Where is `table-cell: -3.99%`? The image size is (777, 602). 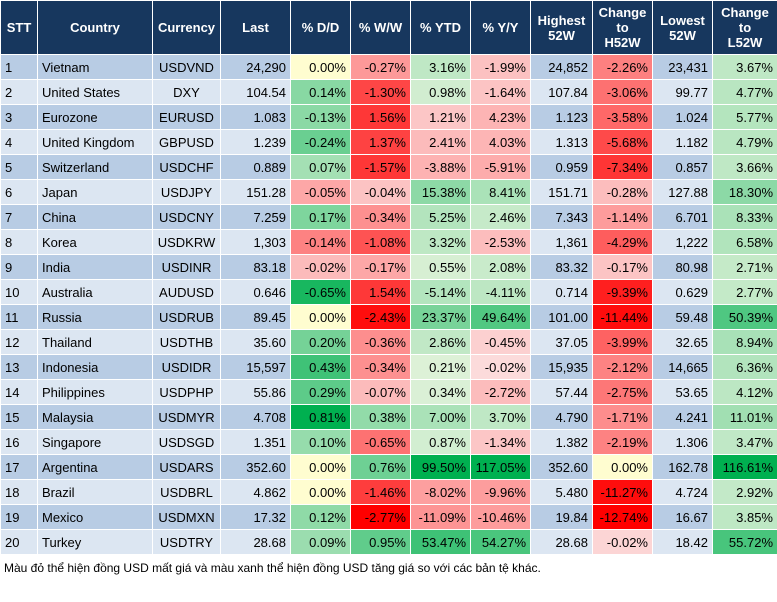
table-cell: -3.99% is located at coordinates (622, 342).